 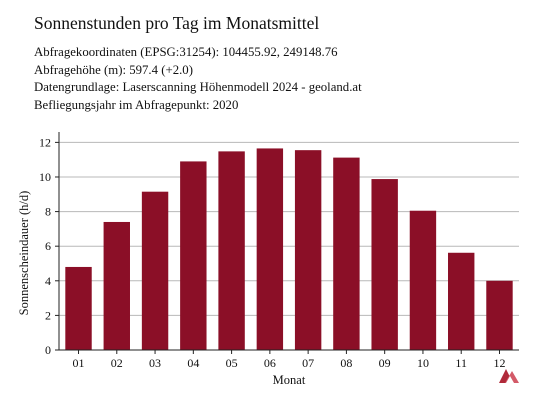 I want to click on y-tick-label: 12, so click(x=45, y=142).